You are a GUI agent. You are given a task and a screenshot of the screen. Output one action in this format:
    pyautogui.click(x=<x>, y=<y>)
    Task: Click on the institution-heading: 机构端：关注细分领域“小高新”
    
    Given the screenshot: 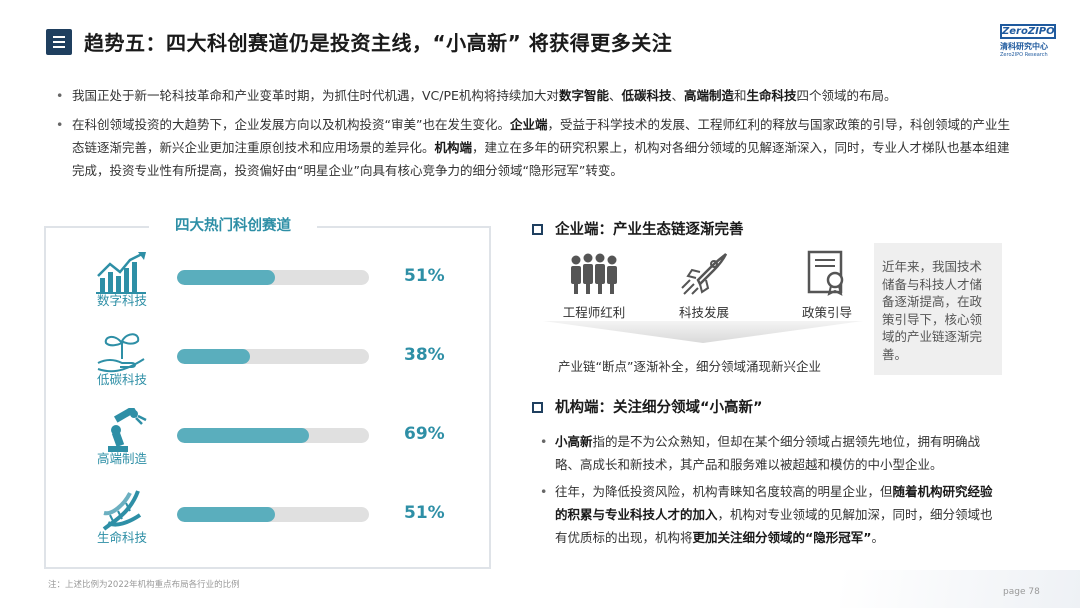 What is the action you would take?
    pyautogui.click(x=647, y=406)
    